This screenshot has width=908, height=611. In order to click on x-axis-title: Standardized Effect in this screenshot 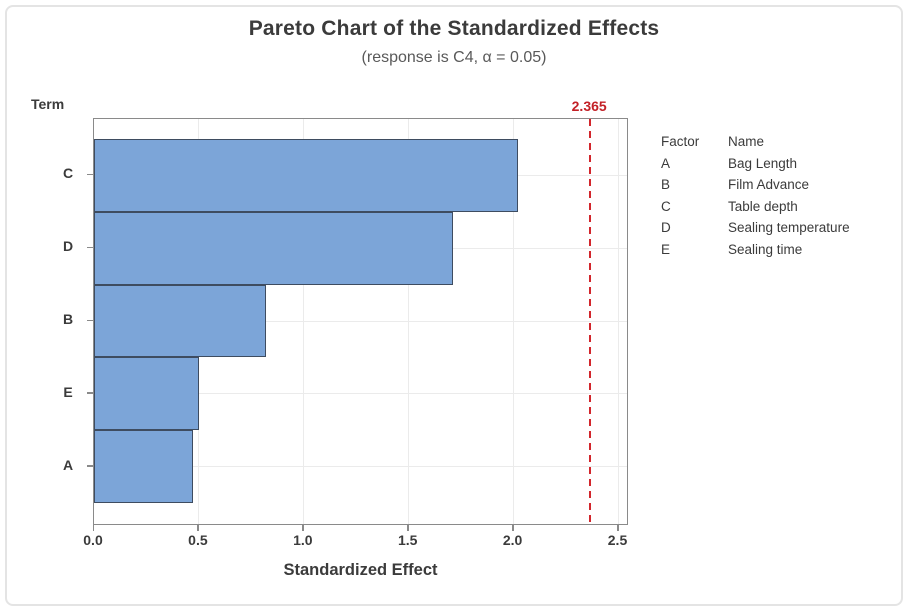, I will do `click(360, 570)`.